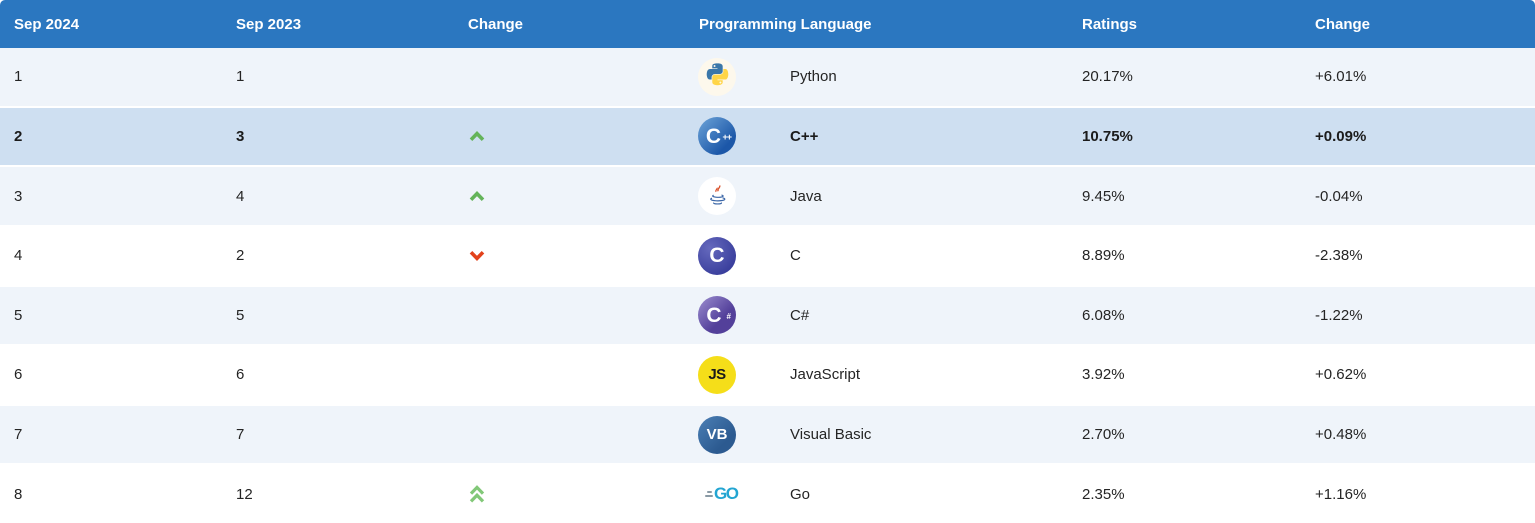 The image size is (1535, 523). I want to click on rating-change: -1.22%, so click(1339, 315).